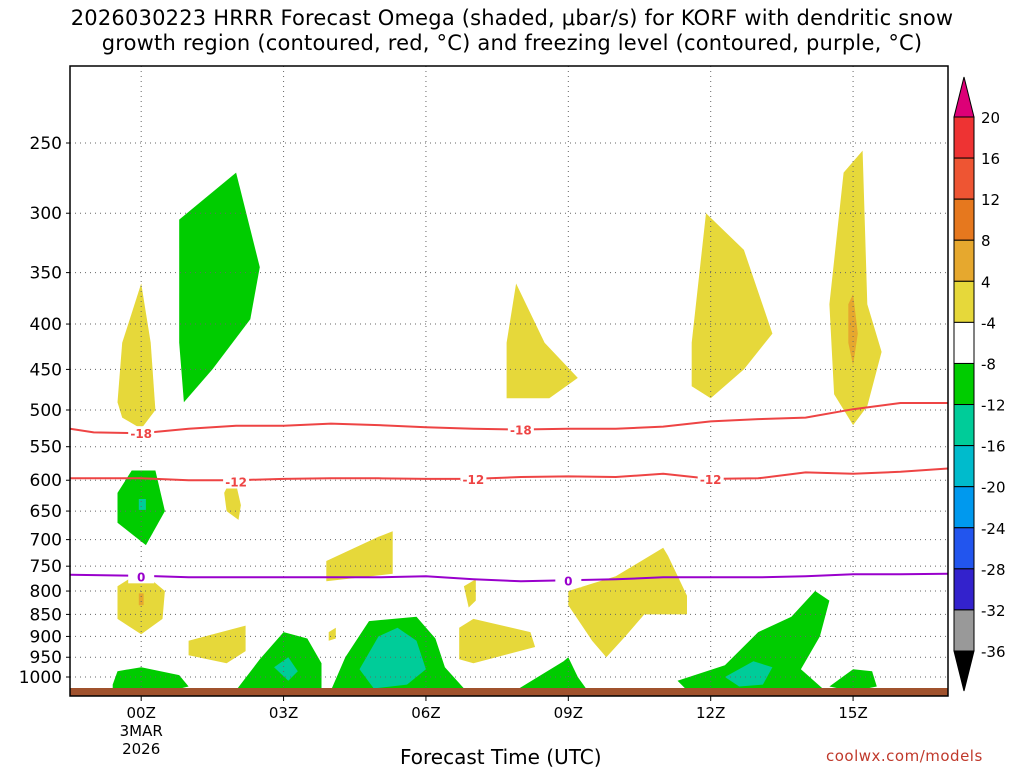  Describe the element at coordinates (46, 214) in the screenshot. I see `y-tick-label-300: 300` at that location.